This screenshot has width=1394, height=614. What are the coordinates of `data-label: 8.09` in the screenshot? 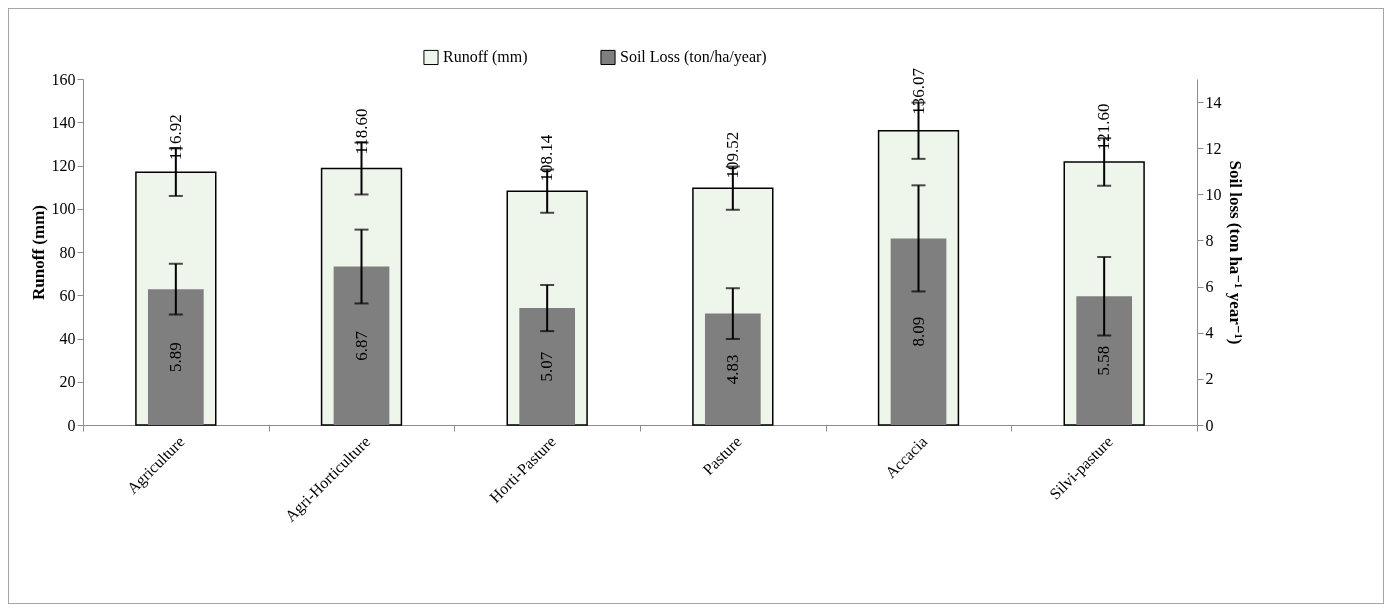 It's located at (918, 331).